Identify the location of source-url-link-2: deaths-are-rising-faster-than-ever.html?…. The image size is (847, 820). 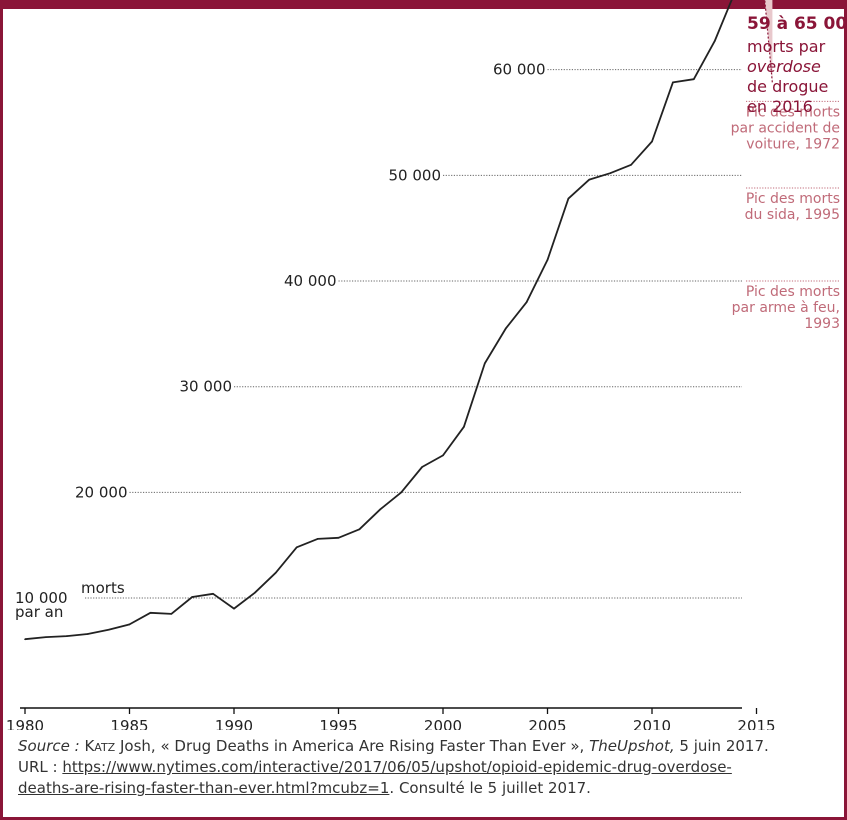
(204, 788).